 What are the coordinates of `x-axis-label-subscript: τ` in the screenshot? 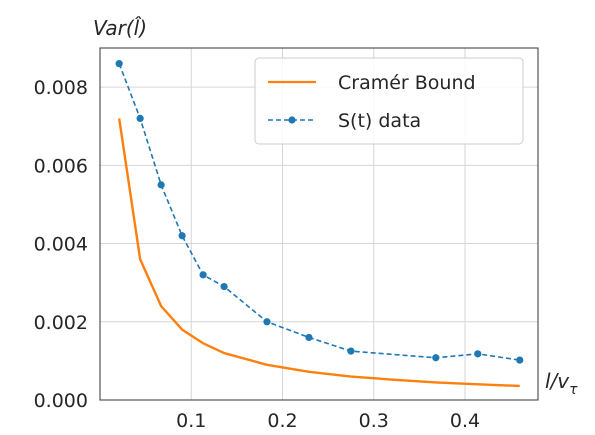 It's located at (573, 390).